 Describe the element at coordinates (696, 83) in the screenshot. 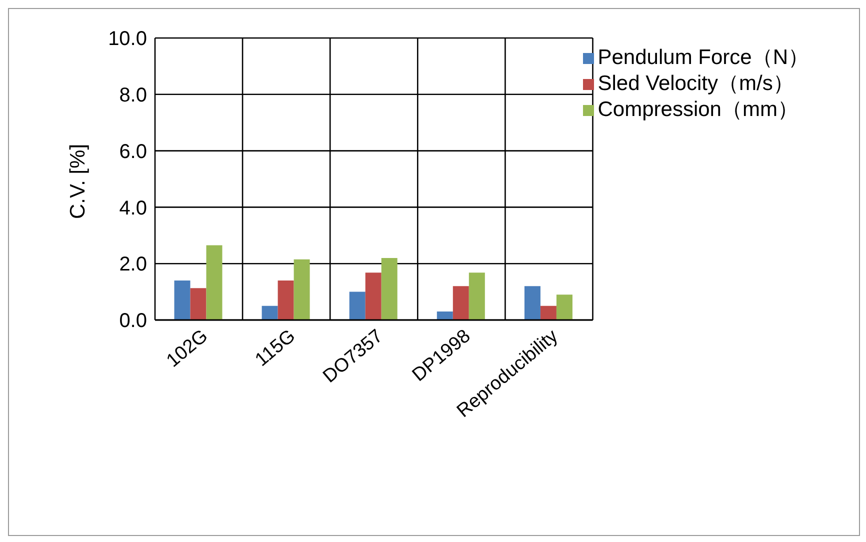

I see `legend-label: Sled Velocity（m/s）` at that location.